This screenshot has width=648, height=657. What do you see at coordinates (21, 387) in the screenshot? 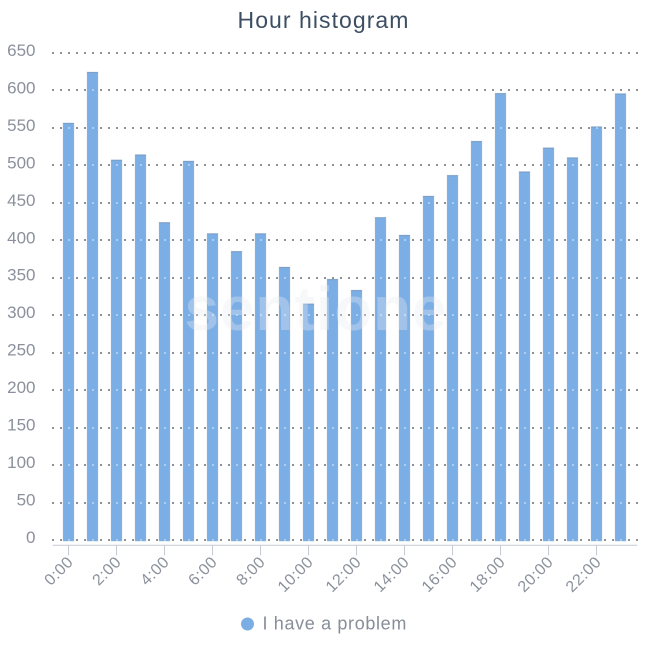
I see `svg-text: 200` at bounding box center [21, 387].